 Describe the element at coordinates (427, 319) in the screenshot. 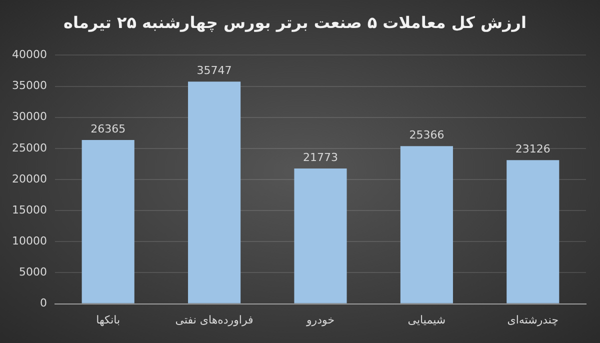

I see `x-tick-label: شیمیایی` at that location.